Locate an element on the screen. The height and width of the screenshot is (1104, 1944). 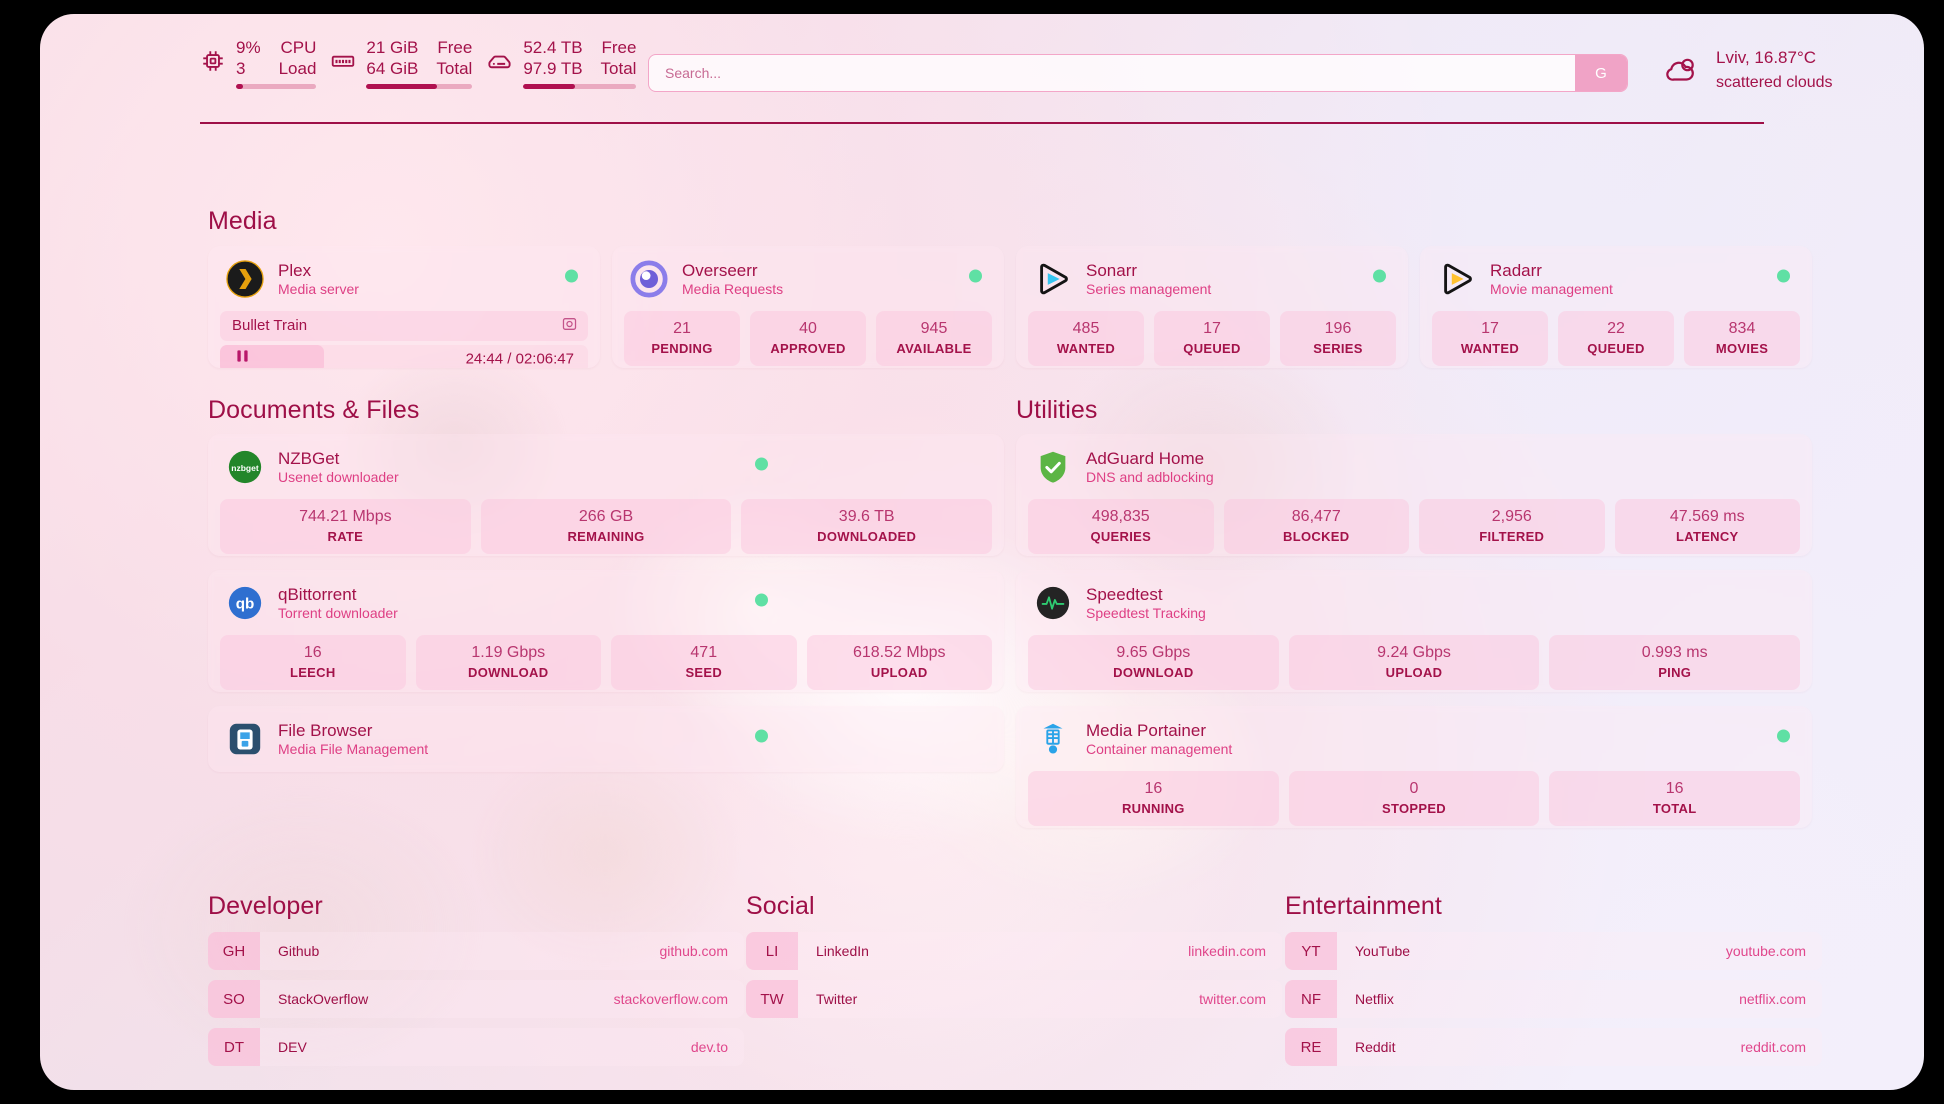
bookmark-name: YouTube is located at coordinates (1383, 951).